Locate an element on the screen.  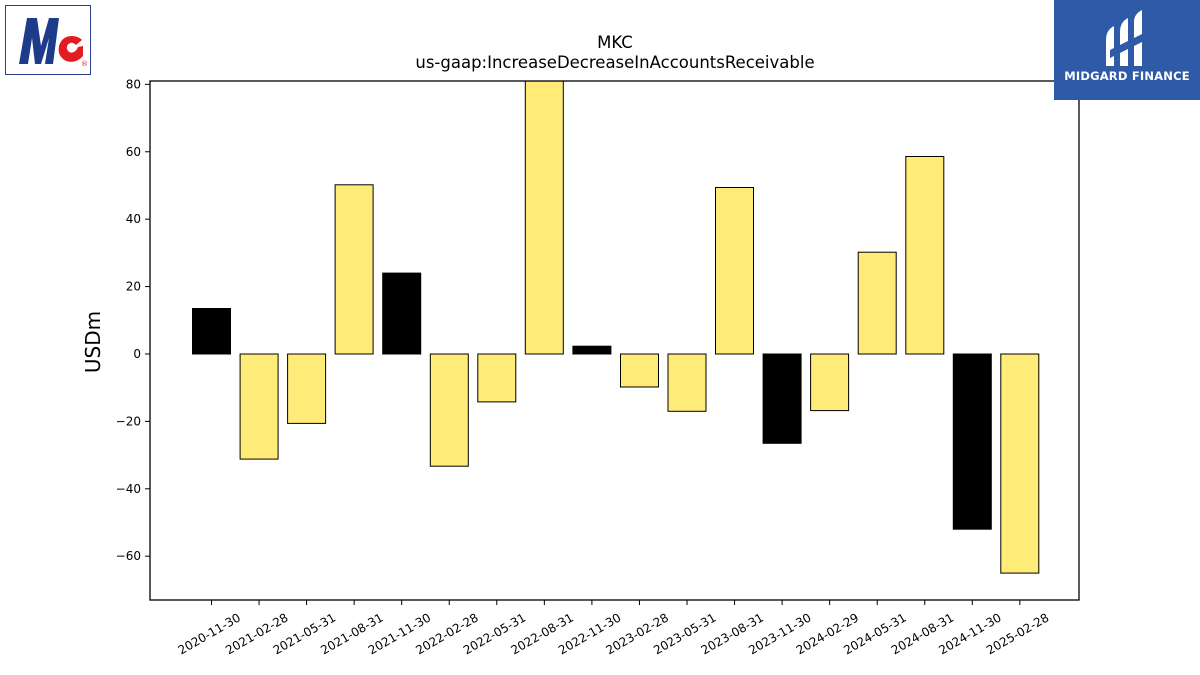
y-tick-label: 60 is located at coordinates (133, 152).